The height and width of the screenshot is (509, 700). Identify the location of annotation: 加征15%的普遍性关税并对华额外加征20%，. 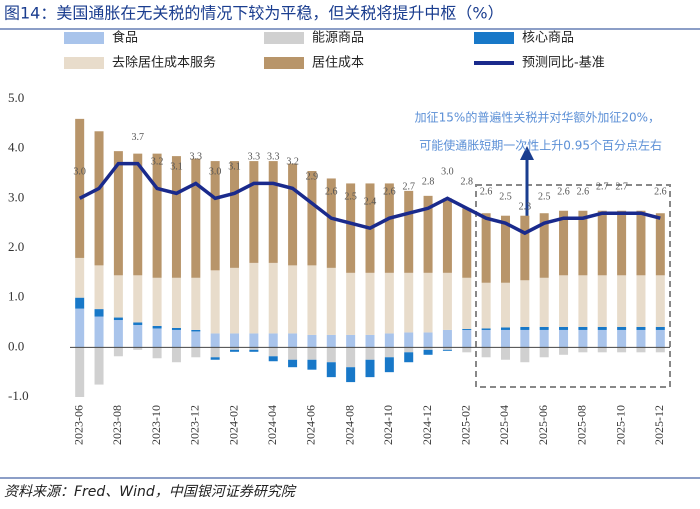
(537, 117).